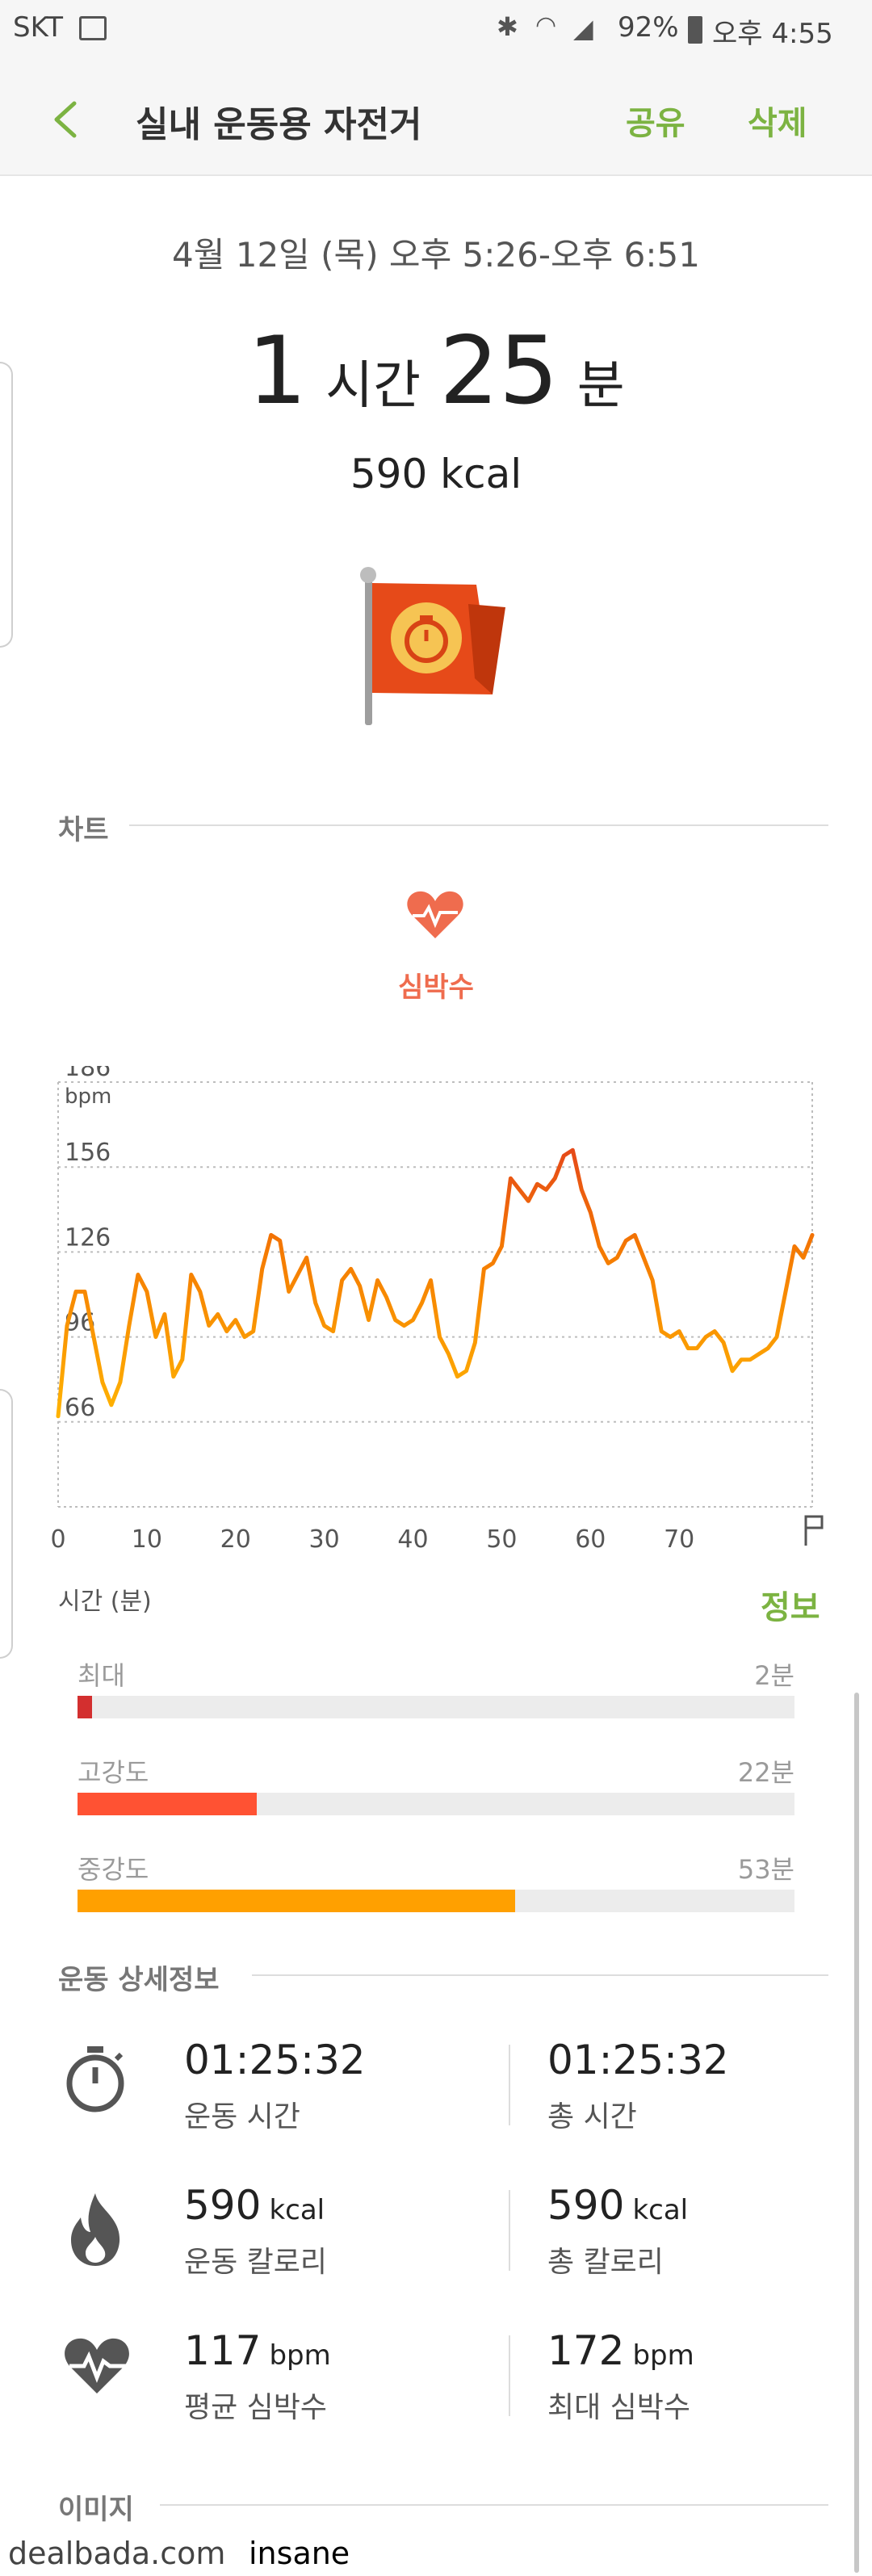 The height and width of the screenshot is (2576, 872). I want to click on intensity-zone-duration: 22분, so click(765, 1772).